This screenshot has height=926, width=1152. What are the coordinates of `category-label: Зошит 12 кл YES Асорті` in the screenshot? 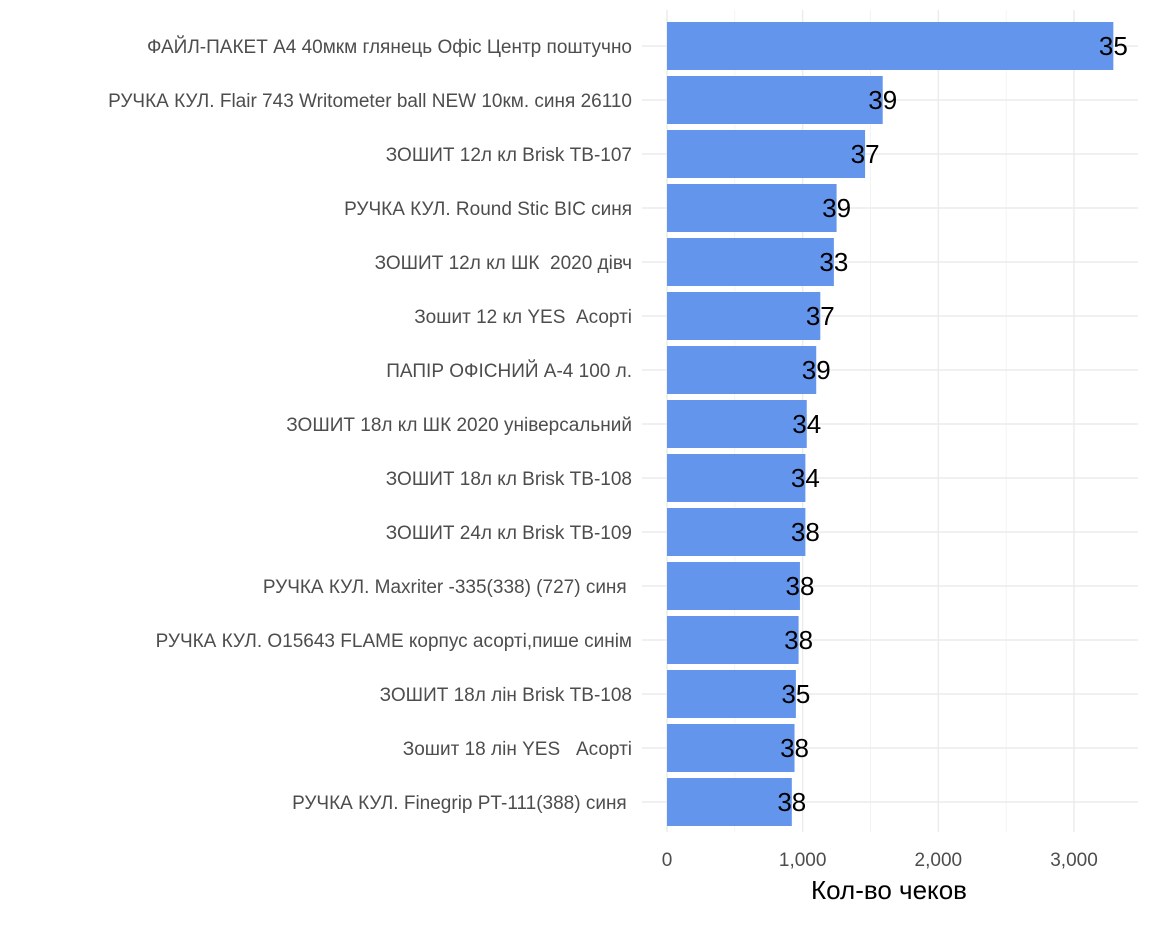 It's located at (523, 317).